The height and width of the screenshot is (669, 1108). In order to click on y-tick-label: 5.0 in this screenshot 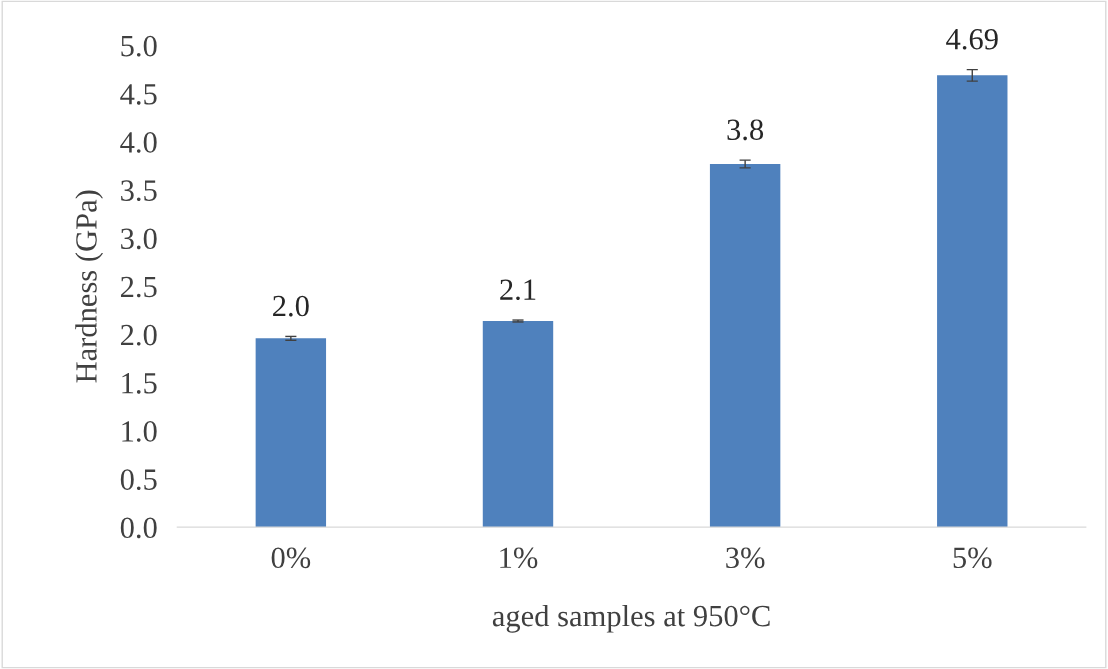, I will do `click(139, 46)`.